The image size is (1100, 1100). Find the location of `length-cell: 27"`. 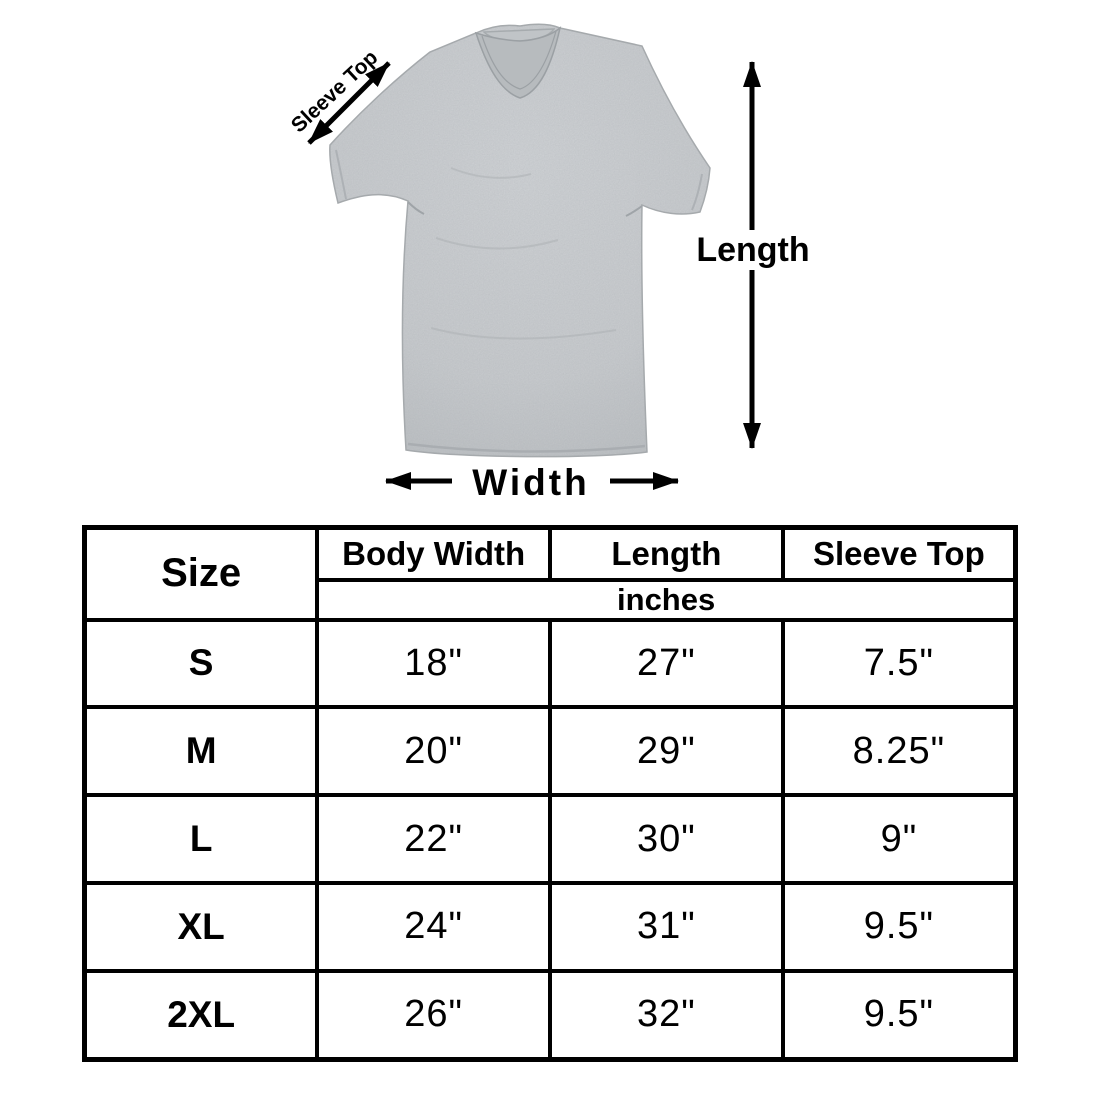

length-cell: 27" is located at coordinates (666, 663).